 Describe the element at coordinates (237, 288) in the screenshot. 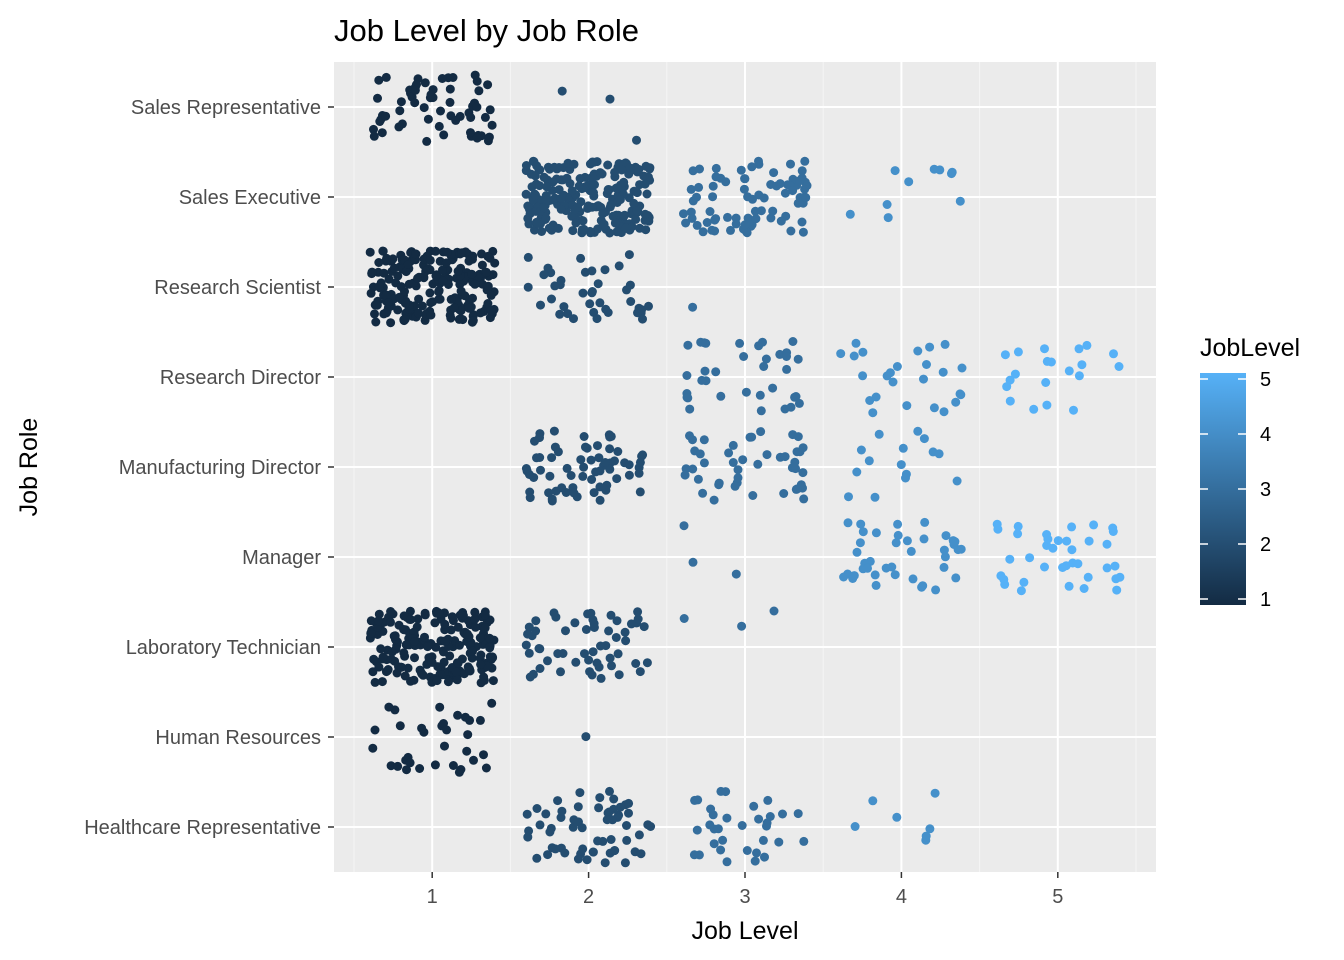

I see `y-tick-label: Research Scientist` at that location.